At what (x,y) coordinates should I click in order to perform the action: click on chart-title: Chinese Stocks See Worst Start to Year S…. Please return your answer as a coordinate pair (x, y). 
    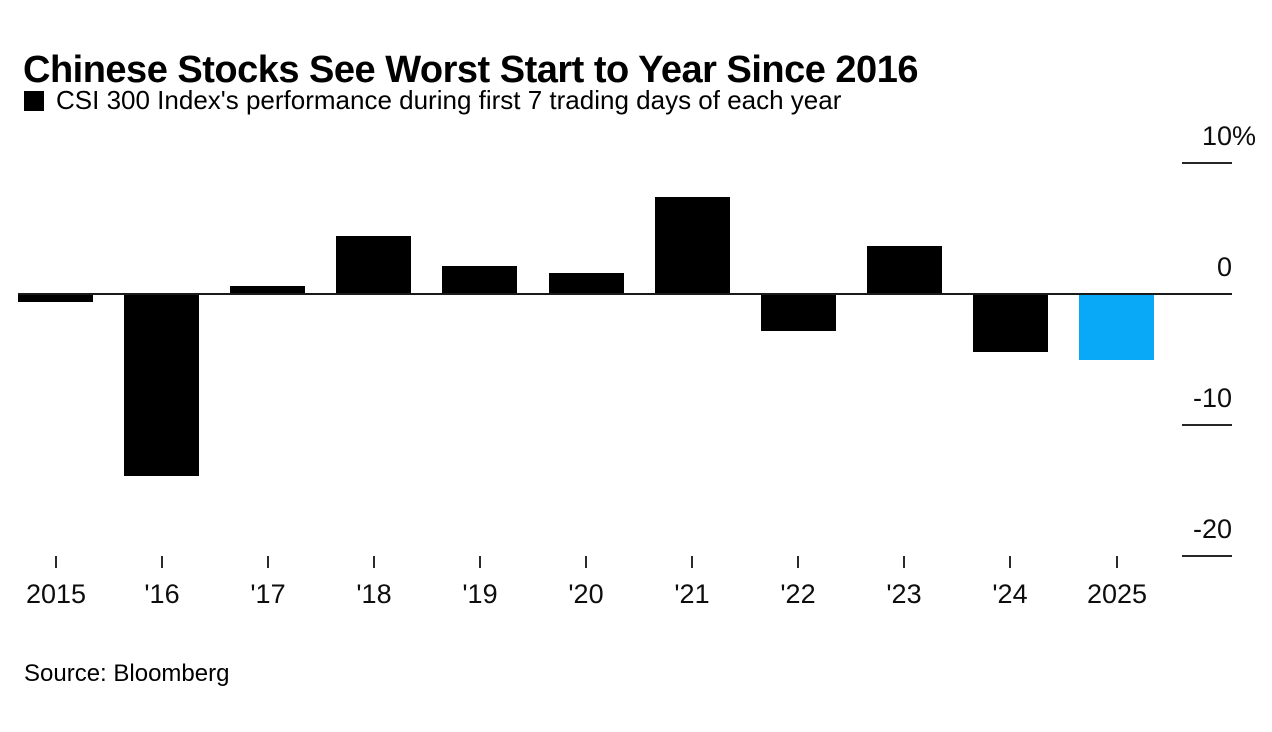
    Looking at the image, I should click on (470, 70).